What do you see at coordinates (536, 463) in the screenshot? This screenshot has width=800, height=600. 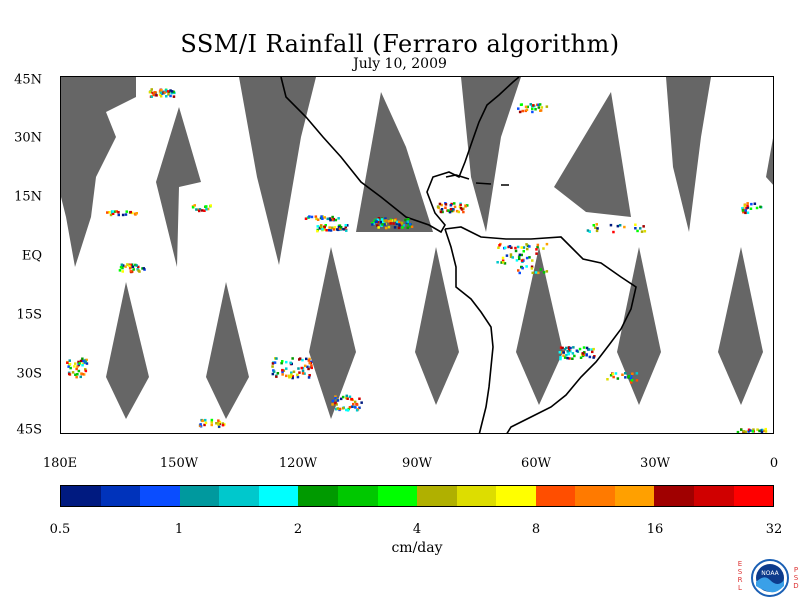 I see `lon-label-60w: 60W` at bounding box center [536, 463].